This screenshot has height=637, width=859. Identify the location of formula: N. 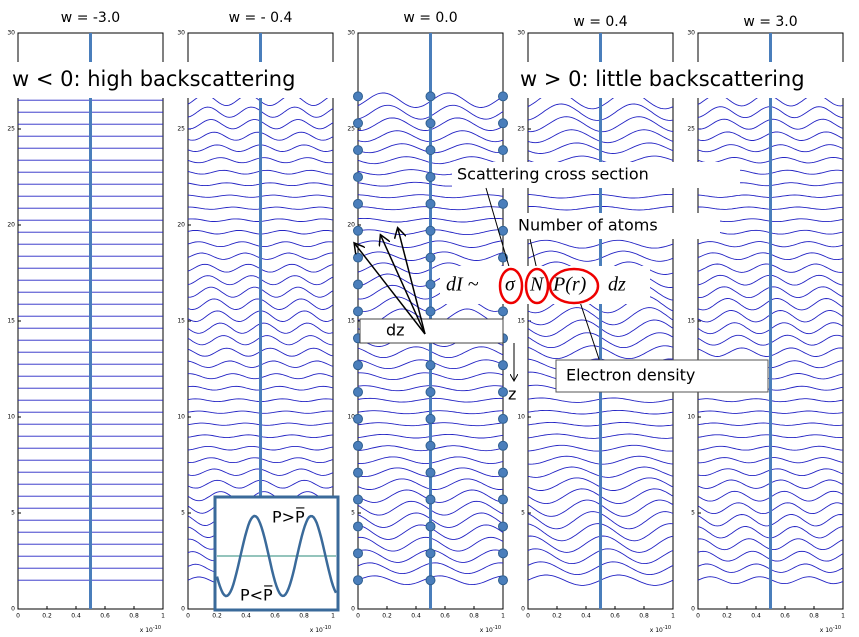
(537, 285).